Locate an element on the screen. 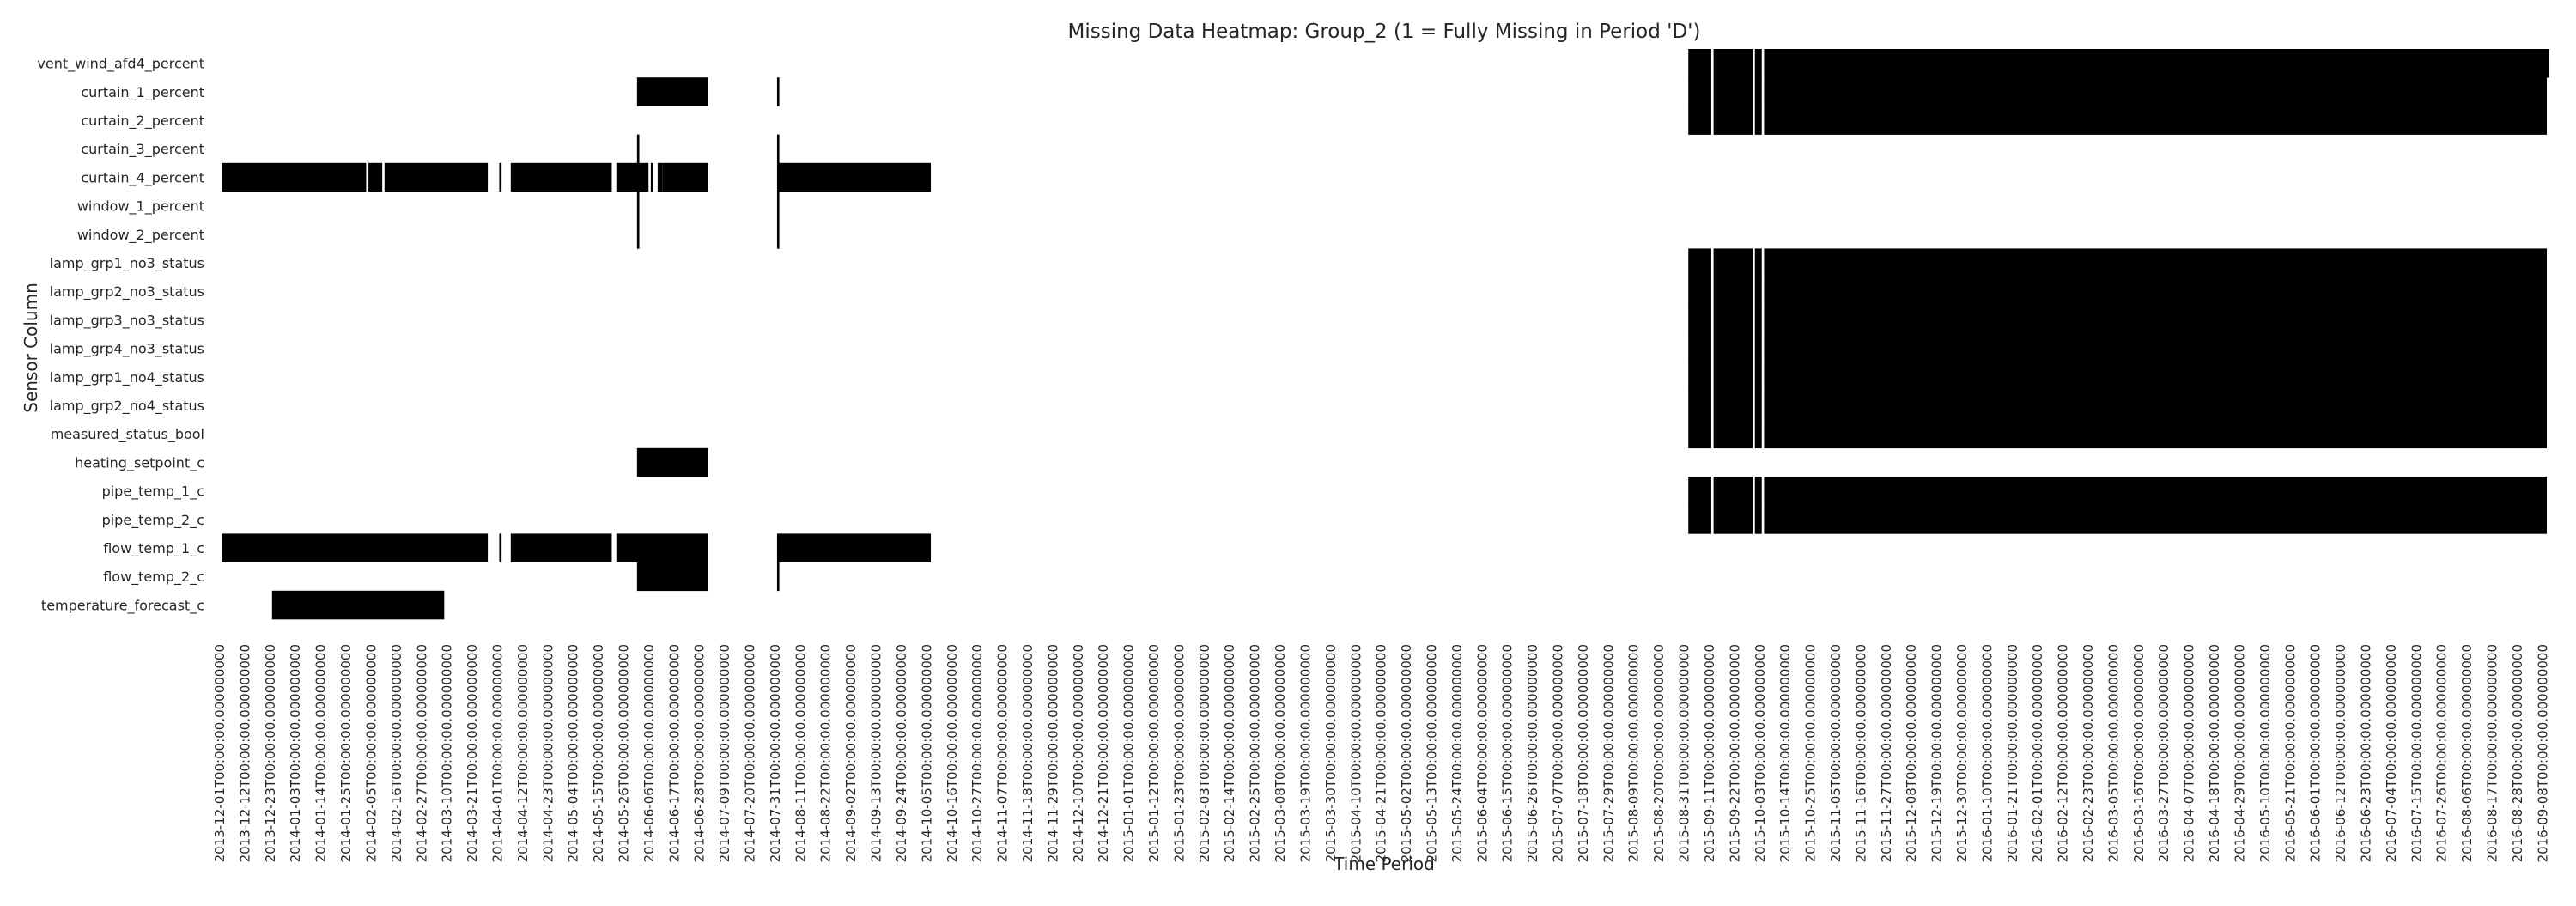 The width and height of the screenshot is (2576, 906). x-tick-label-76: 2016-03-16T00:00:00.000000000 is located at coordinates (2139, 753).